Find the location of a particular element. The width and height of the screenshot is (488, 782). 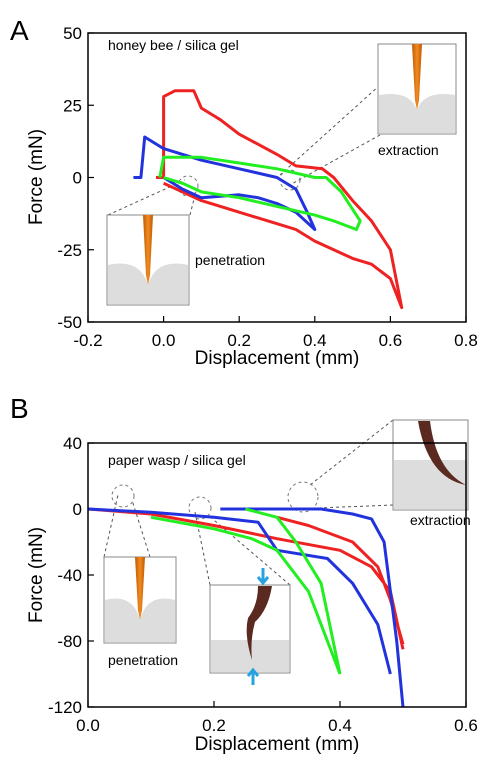

panel-label: B is located at coordinates (19, 408).